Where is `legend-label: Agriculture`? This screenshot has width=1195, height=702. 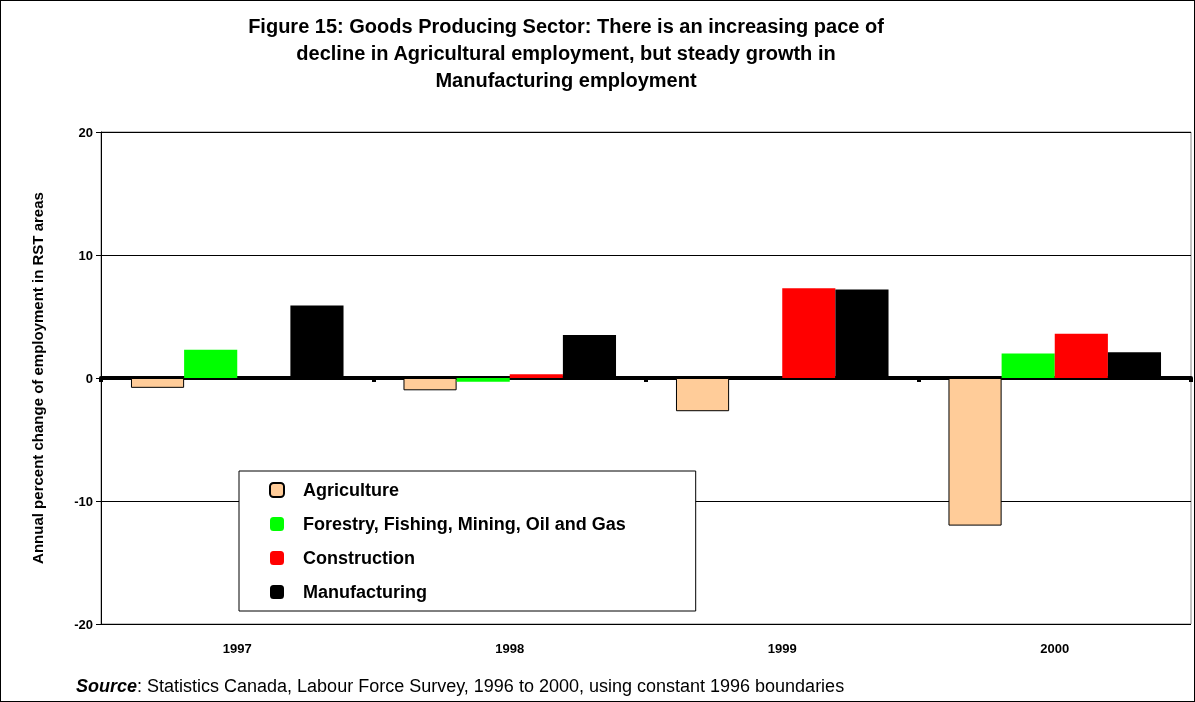
legend-label: Agriculture is located at coordinates (351, 490).